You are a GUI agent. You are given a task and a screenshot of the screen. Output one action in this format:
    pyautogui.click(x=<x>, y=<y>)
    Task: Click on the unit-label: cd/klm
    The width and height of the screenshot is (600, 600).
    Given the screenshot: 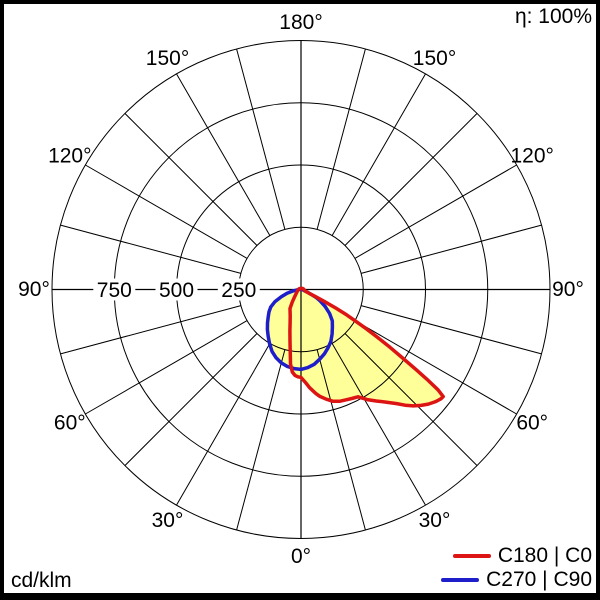 What is the action you would take?
    pyautogui.click(x=41, y=580)
    